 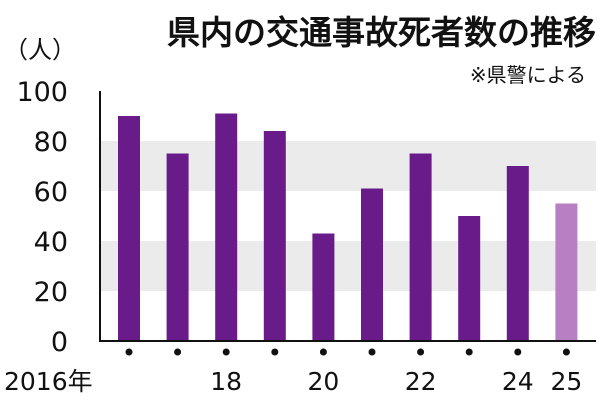 I want to click on y-axis-ticks: 0 20 40 60 80 100, so click(x=42, y=217).